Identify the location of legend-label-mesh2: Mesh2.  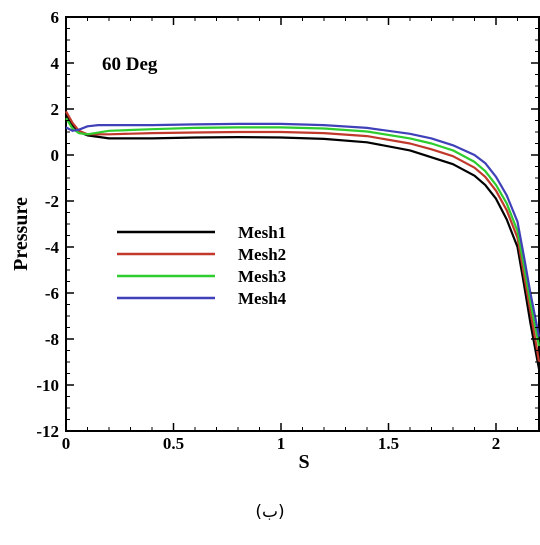
(262, 254).